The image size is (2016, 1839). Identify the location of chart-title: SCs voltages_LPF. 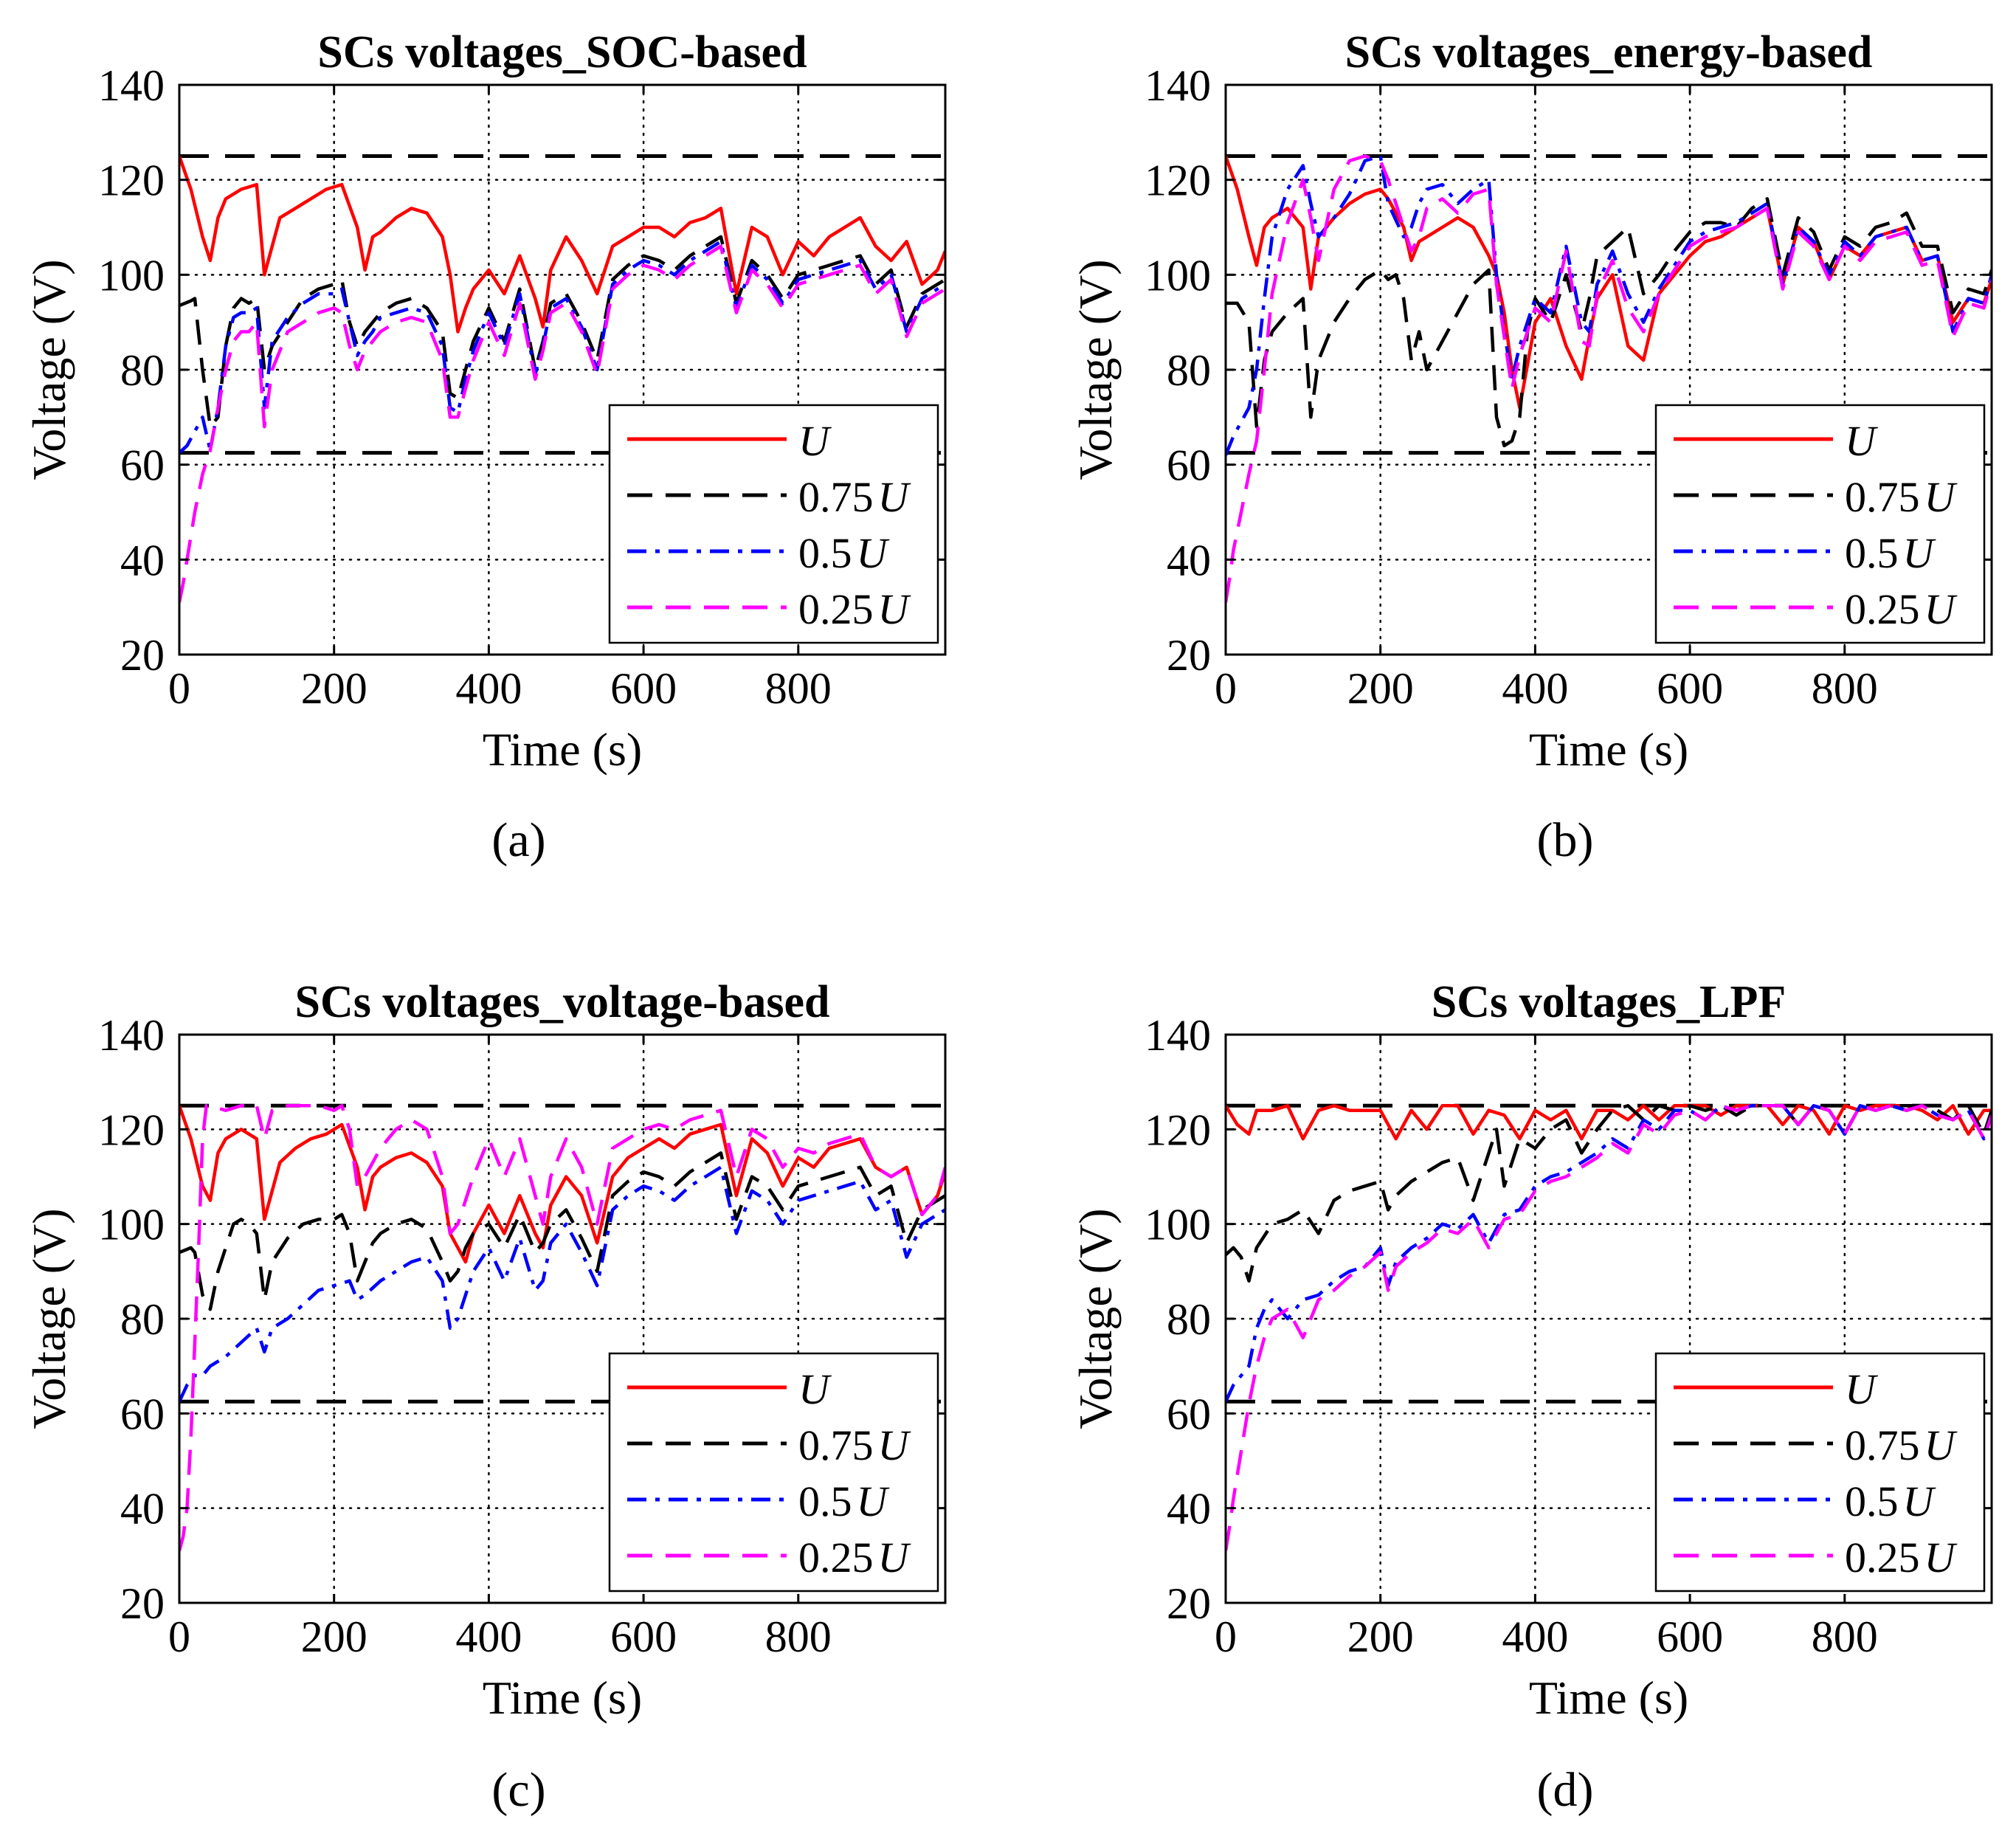
(1609, 1002).